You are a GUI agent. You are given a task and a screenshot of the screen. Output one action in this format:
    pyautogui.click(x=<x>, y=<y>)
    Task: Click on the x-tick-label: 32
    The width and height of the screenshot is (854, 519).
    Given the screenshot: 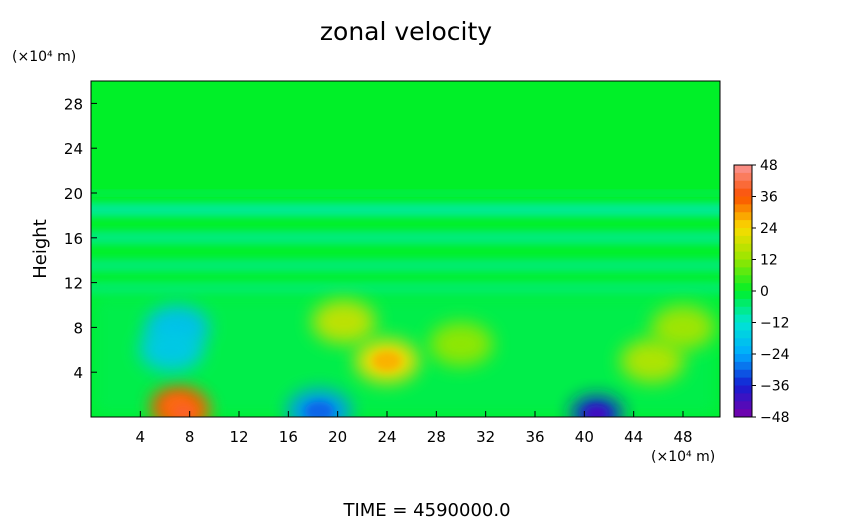 What is the action you would take?
    pyautogui.click(x=485, y=437)
    